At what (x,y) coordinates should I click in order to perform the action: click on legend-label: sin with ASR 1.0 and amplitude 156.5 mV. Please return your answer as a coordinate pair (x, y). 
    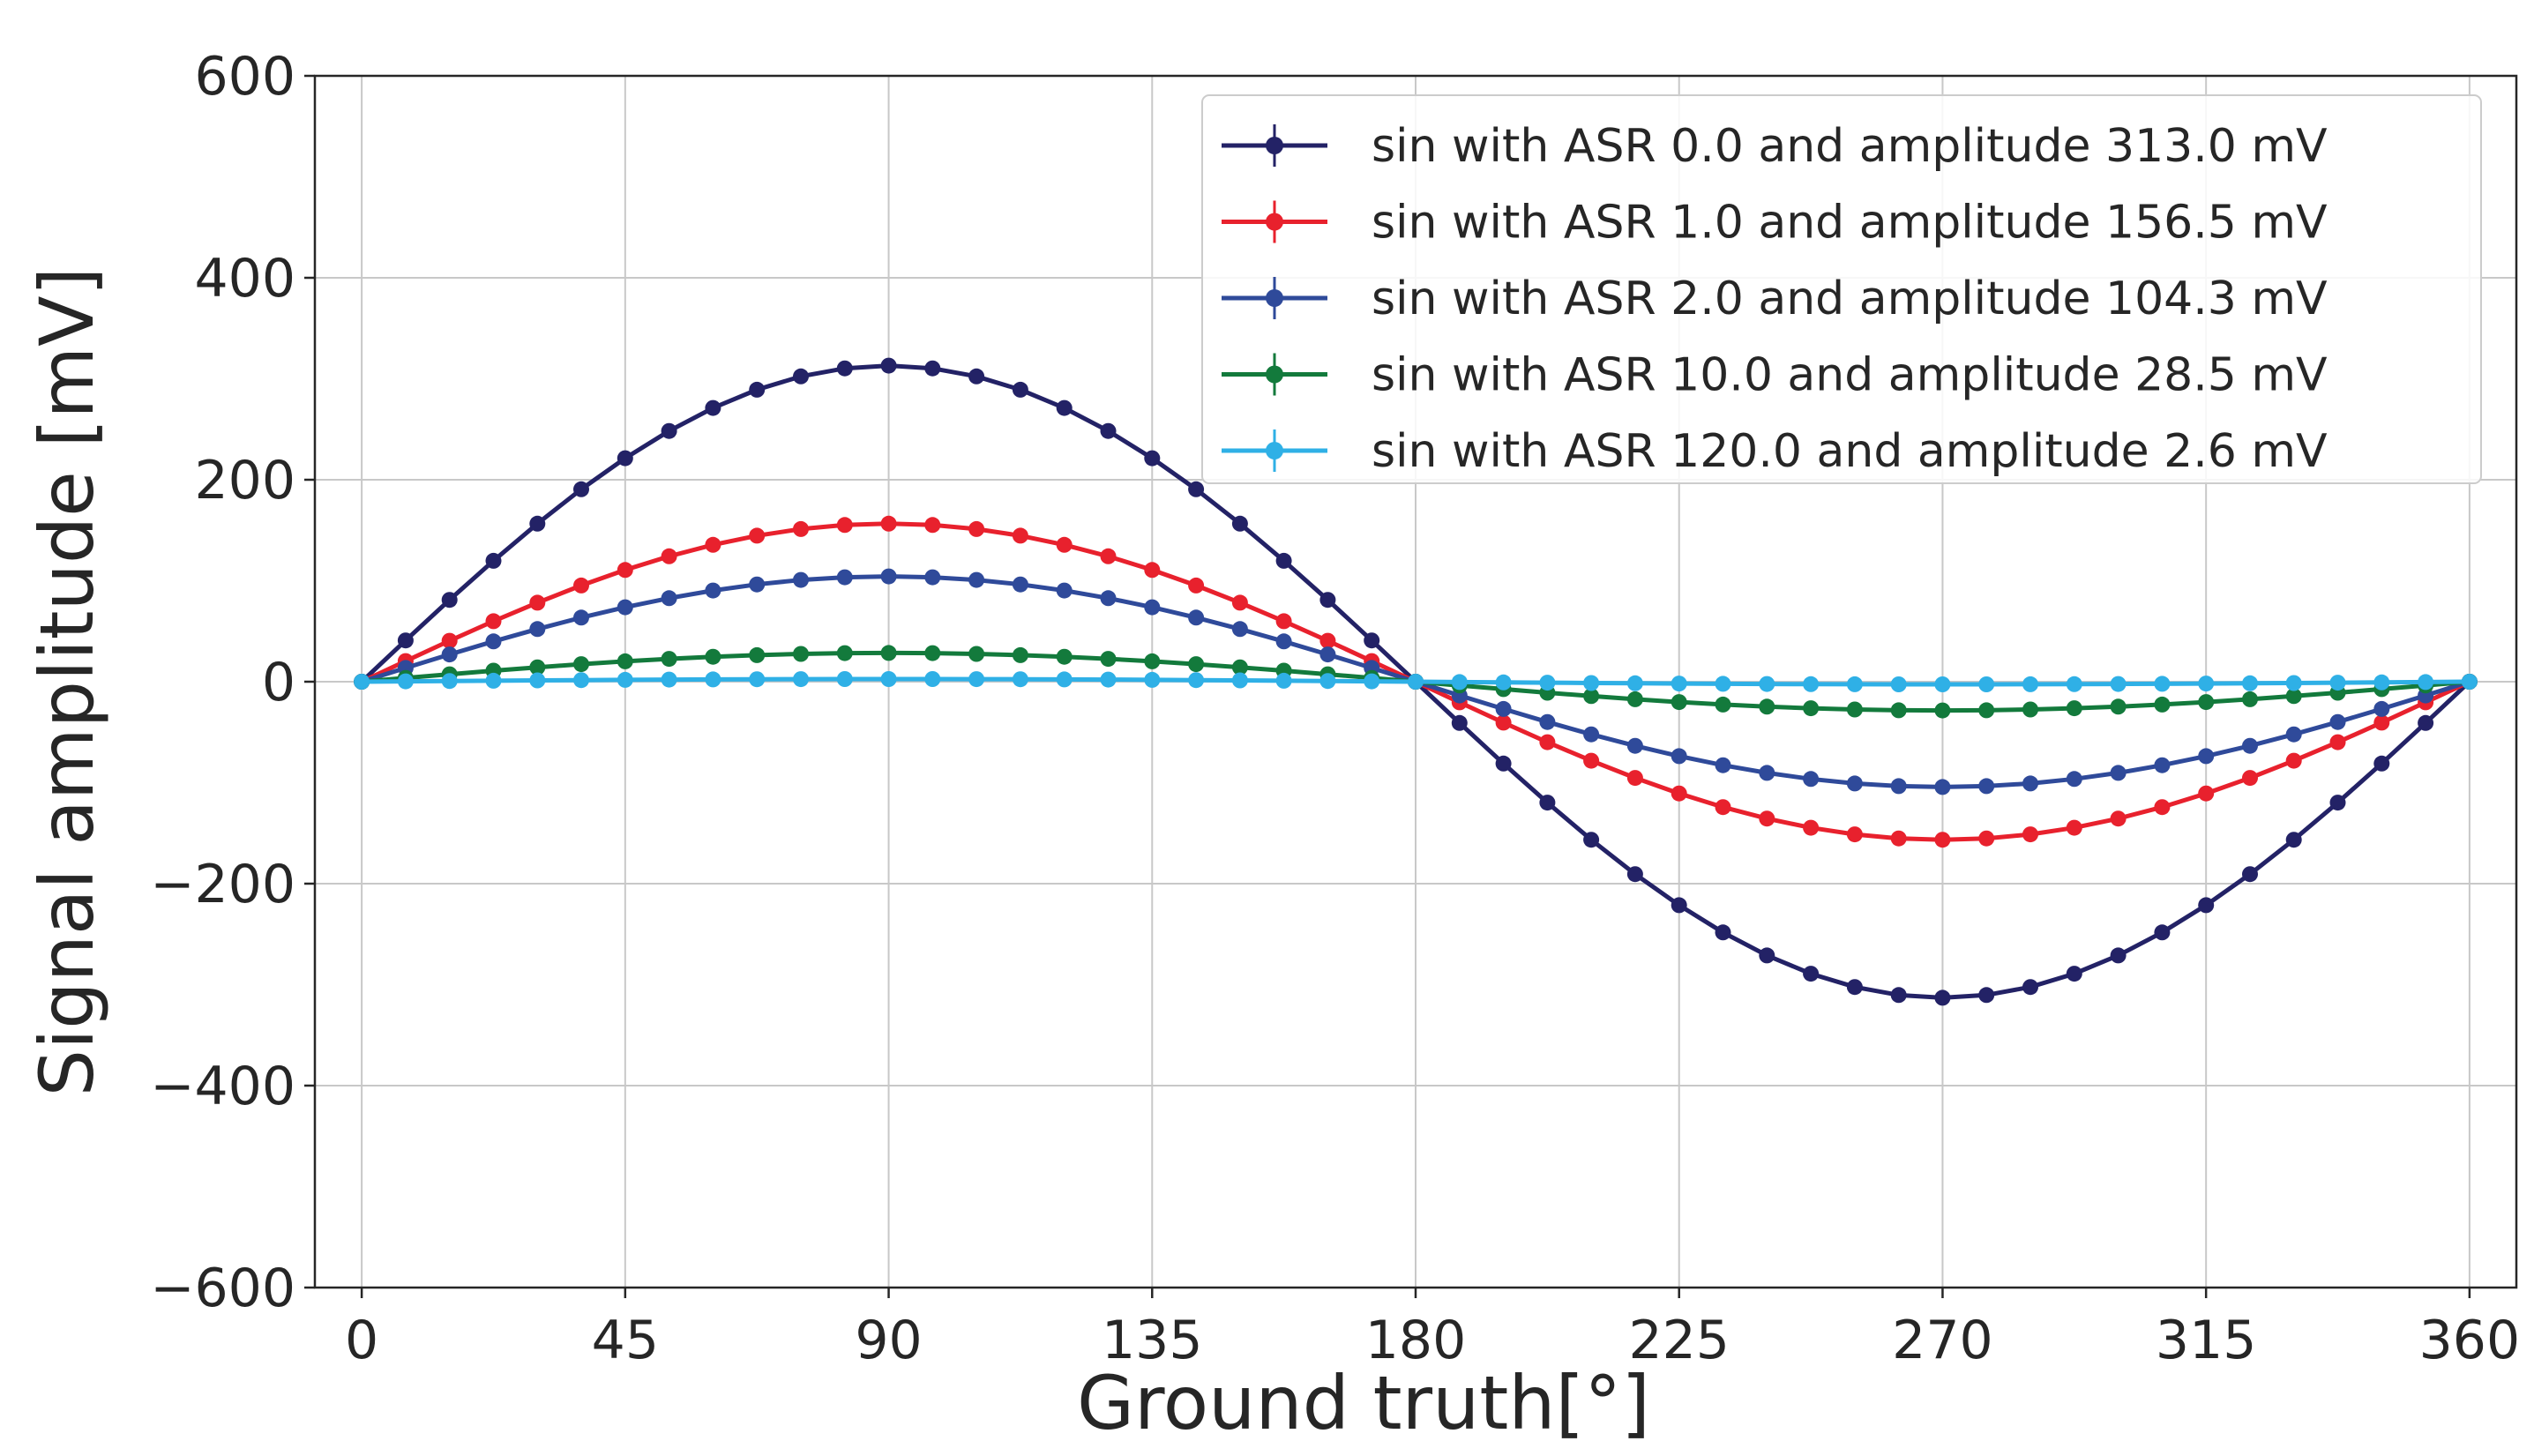
    Looking at the image, I should click on (1850, 223).